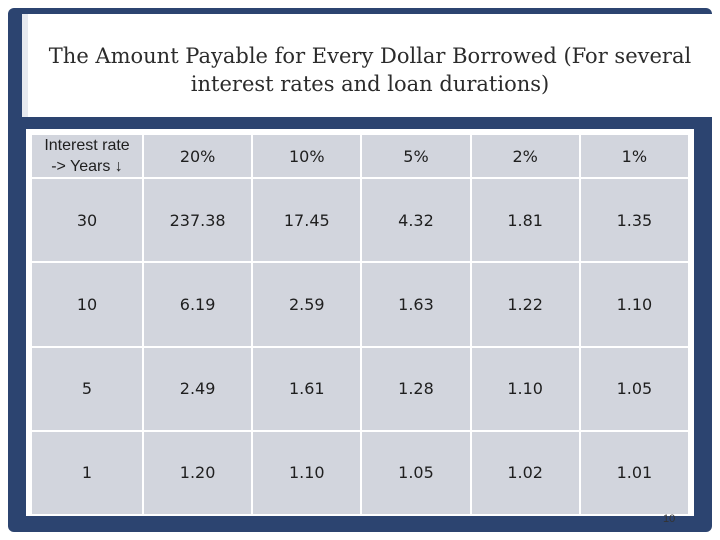 This screenshot has height=540, width=720. What do you see at coordinates (416, 220) in the screenshot?
I see `value-cell: 4.32` at bounding box center [416, 220].